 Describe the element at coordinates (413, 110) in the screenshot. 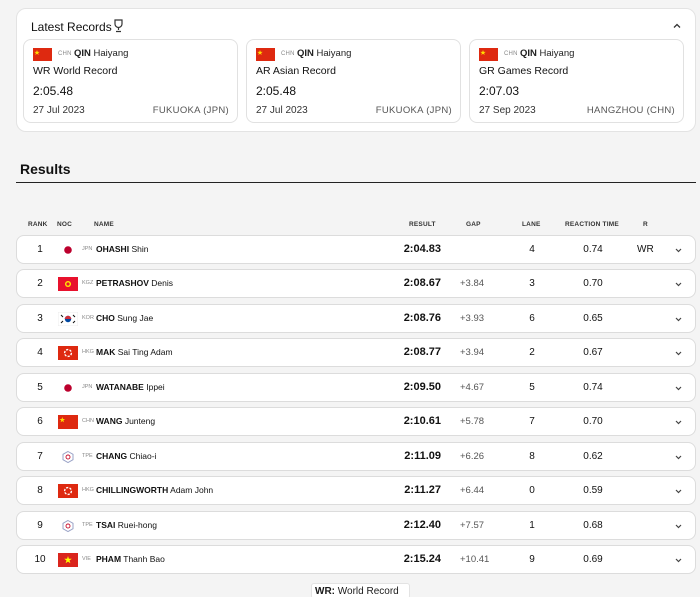

I see `record-location: FUKUOKA (JPN)` at that location.